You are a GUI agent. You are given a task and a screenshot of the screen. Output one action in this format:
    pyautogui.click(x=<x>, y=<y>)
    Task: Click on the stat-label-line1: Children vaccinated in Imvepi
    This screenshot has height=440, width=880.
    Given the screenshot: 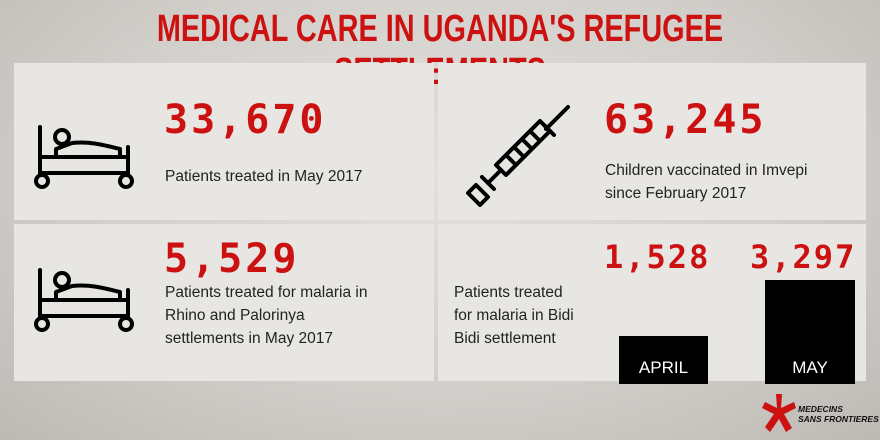 What is the action you would take?
    pyautogui.click(x=706, y=170)
    